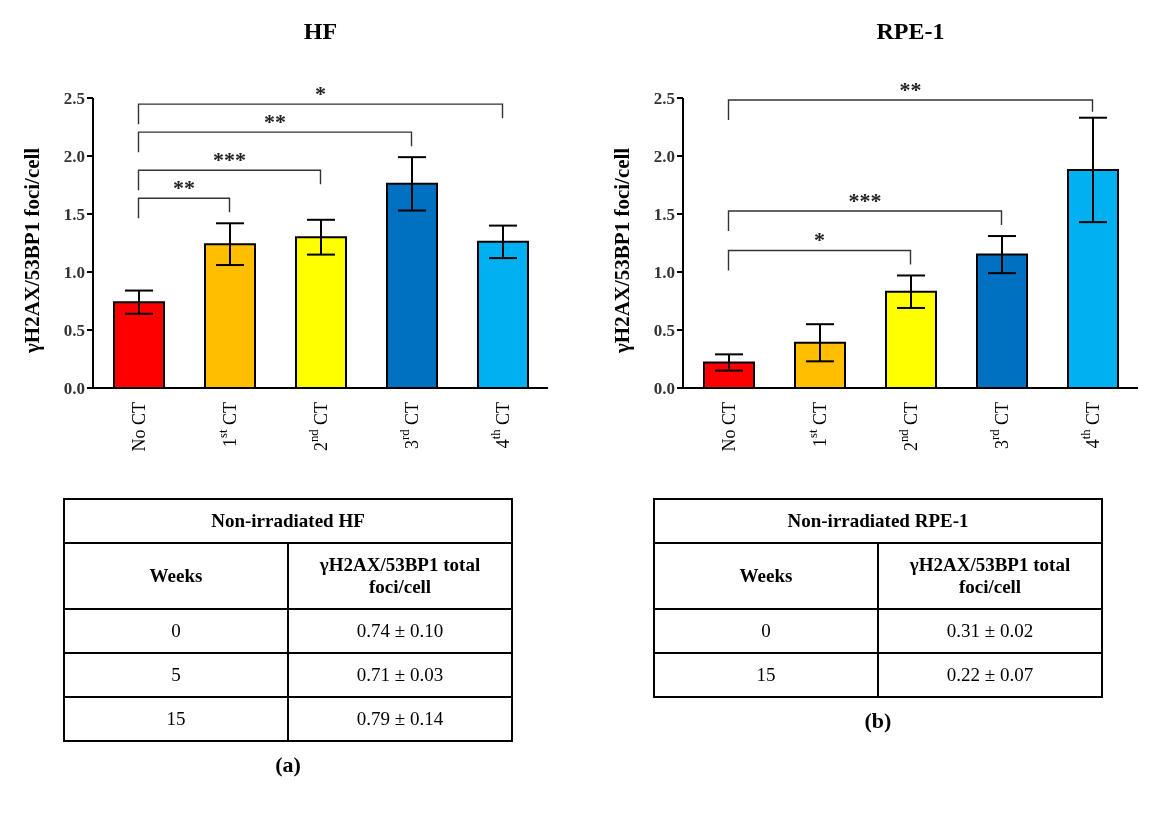 This screenshot has height=833, width=1171. Describe the element at coordinates (990, 631) in the screenshot. I see `text: 0.31 ± 0.02` at that location.